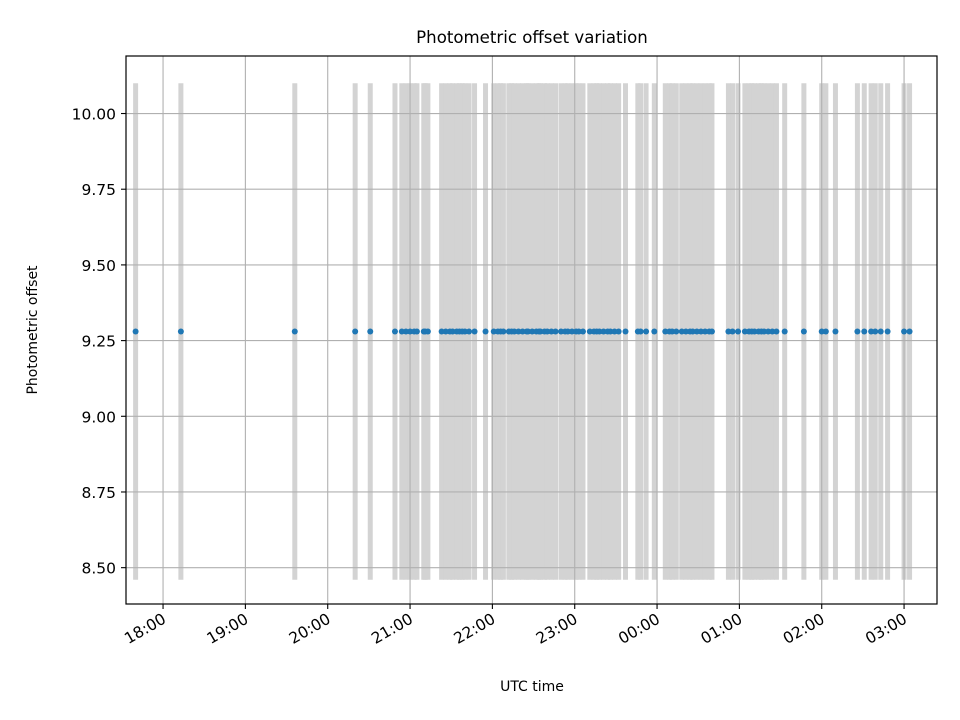  What do you see at coordinates (532, 687) in the screenshot?
I see `x-axis-label: UTC time` at bounding box center [532, 687].